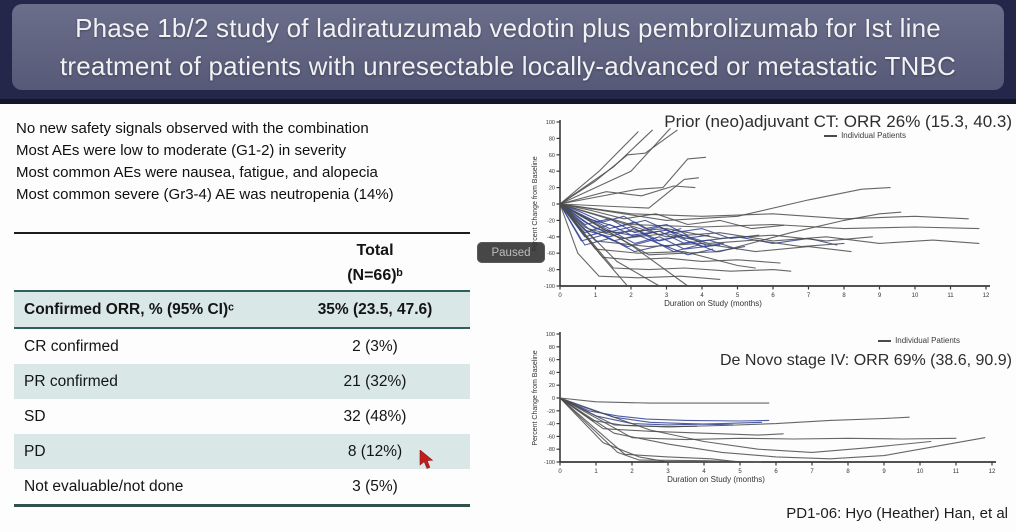 The width and height of the screenshot is (1016, 532). Describe the element at coordinates (71, 381) in the screenshot. I see `row-label-pr-confirmed: PR confirmed` at that location.